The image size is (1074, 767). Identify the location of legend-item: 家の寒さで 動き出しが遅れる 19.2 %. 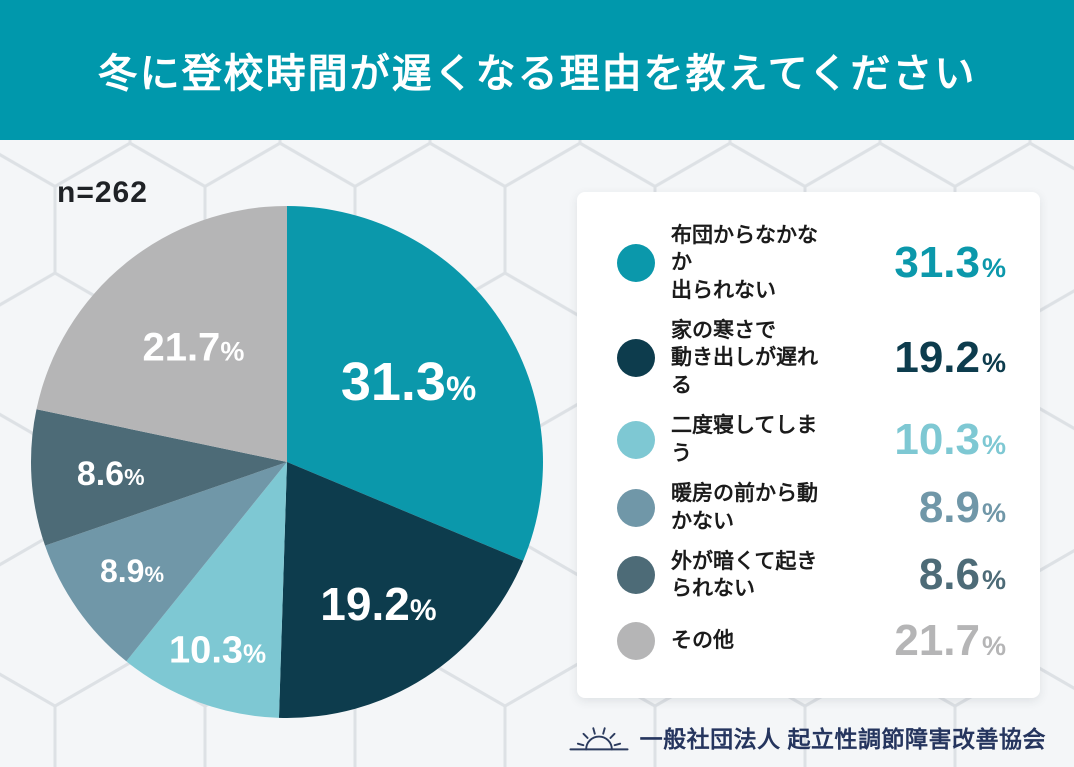
(811, 358).